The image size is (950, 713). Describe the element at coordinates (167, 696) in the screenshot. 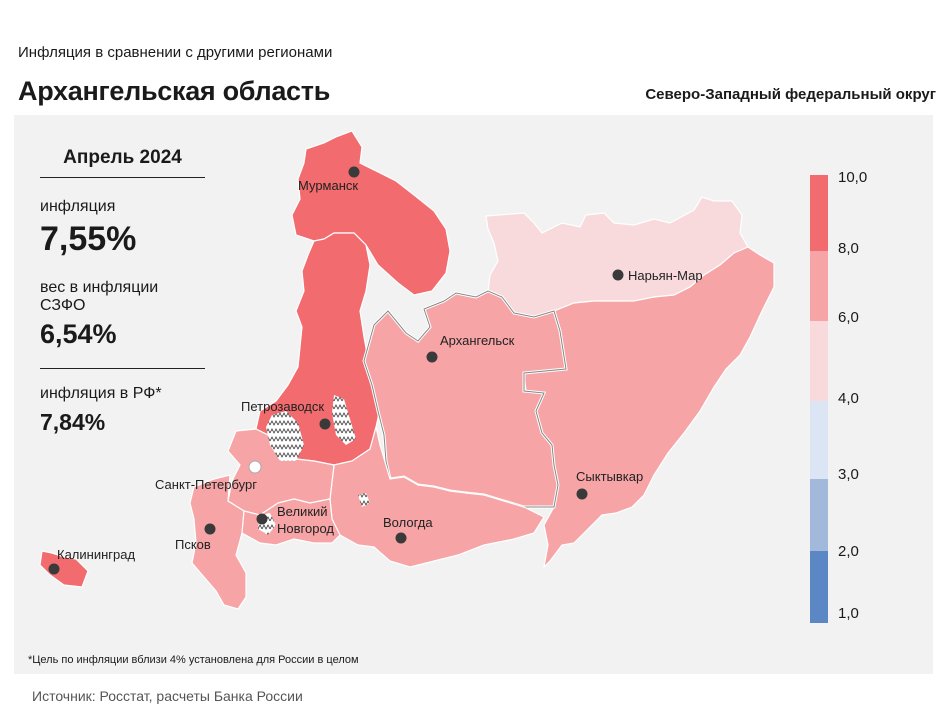

I see `source-note: Источник: Росстат, расчеты Банка России` at that location.